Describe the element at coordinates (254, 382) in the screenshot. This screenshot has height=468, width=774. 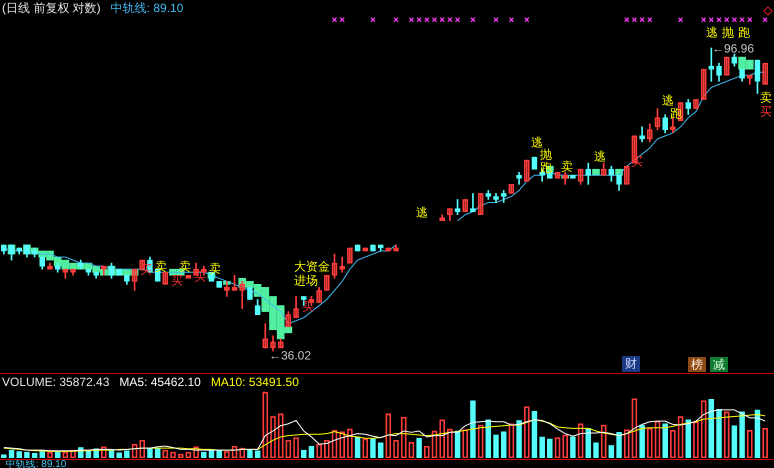
I see `text: MA10: 53491.50` at that location.